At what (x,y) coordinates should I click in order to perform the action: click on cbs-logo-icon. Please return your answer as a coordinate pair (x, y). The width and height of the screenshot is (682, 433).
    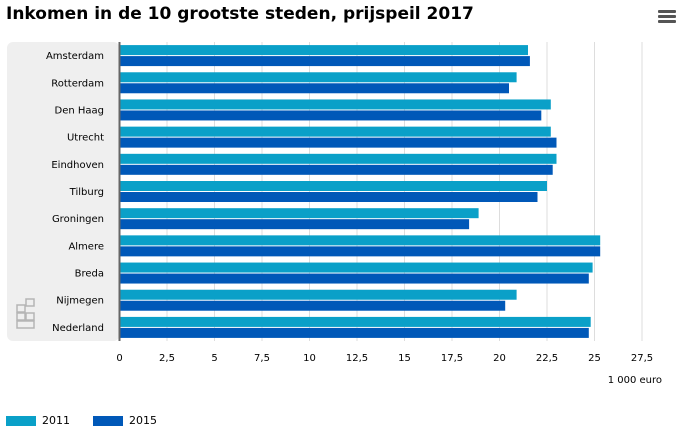
    Looking at the image, I should click on (25, 313).